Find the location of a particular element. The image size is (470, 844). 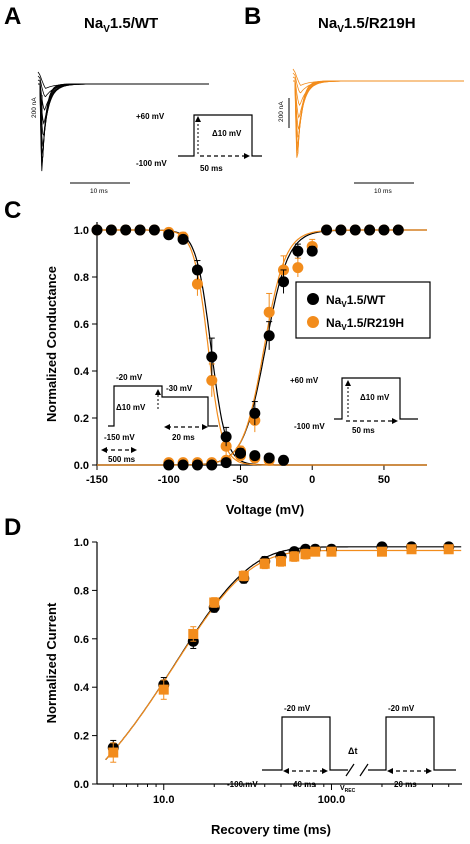

panel-a-x-scale-label: 10 ms is located at coordinates (99, 191).